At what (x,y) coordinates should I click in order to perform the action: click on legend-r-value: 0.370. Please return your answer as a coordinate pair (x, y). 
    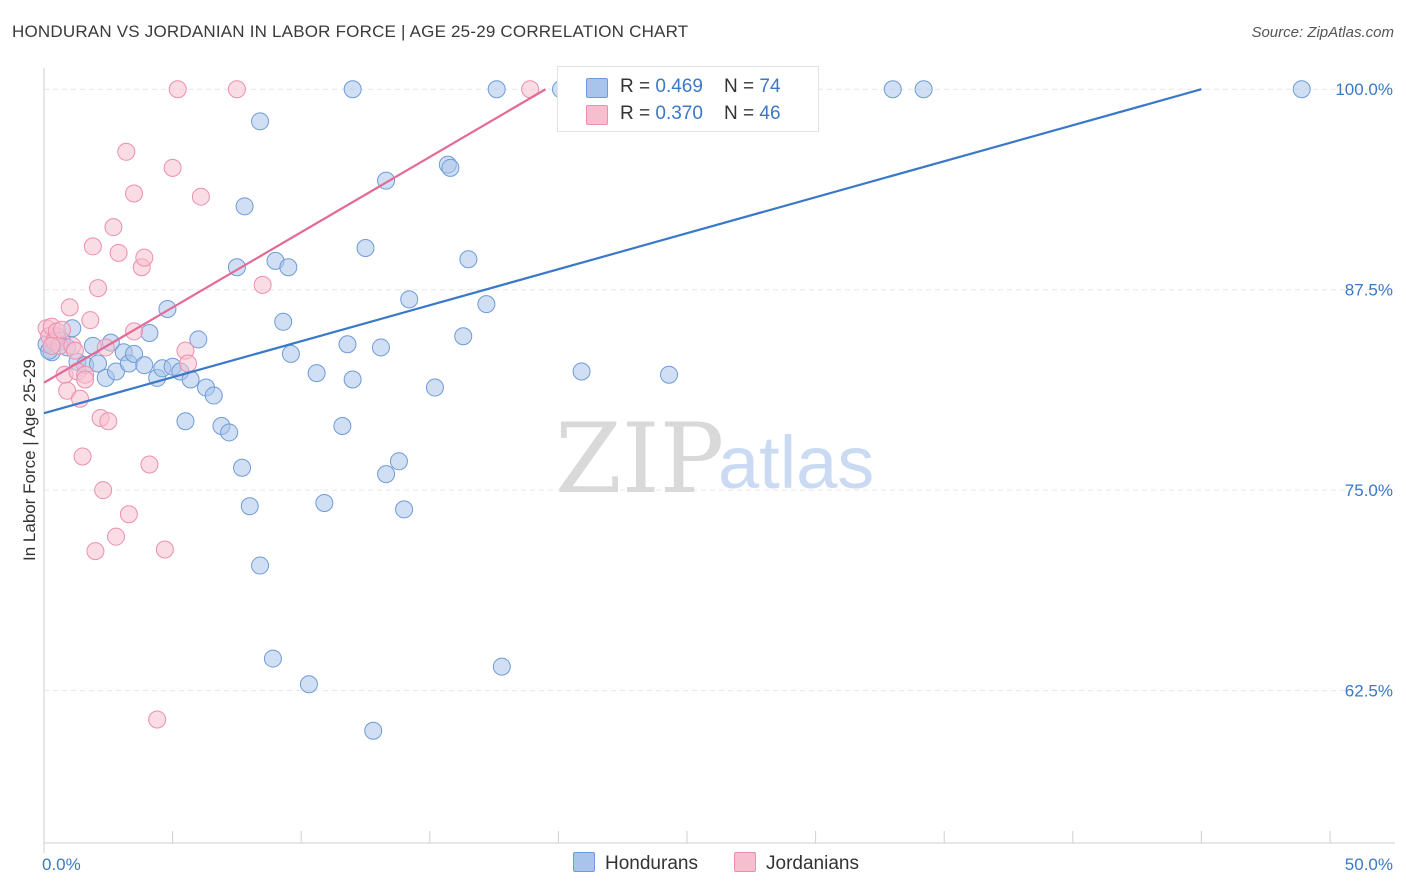
    Looking at the image, I should click on (679, 113).